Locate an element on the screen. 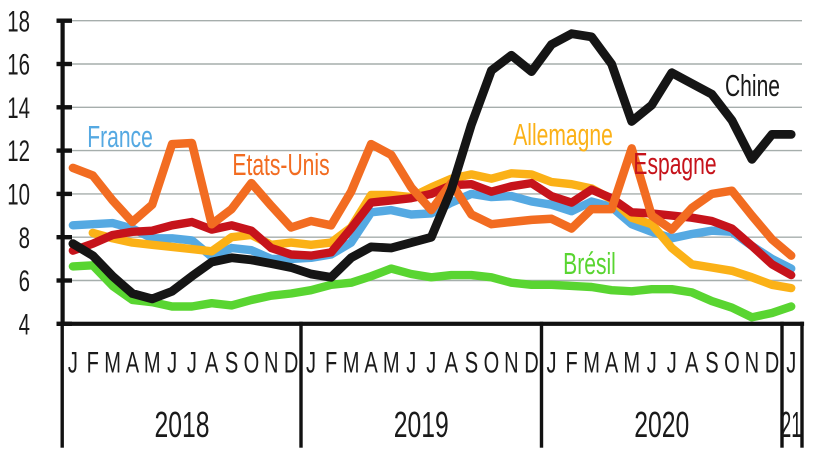  svg-text: 2019 is located at coordinates (421, 424).